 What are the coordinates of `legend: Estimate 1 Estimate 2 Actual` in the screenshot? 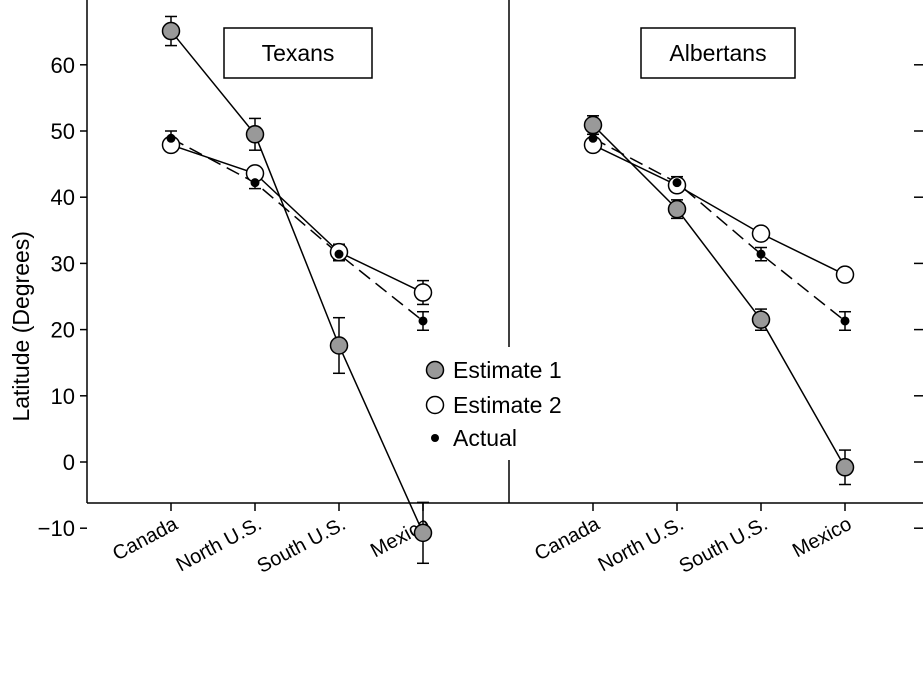 It's located at (499, 403).